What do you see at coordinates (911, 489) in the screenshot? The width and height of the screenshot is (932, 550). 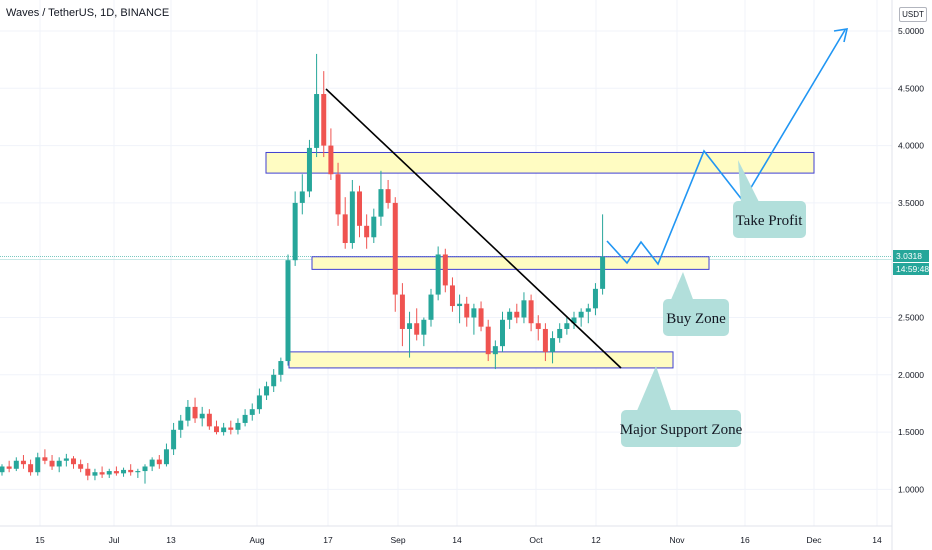 I see `price-tick-label: 1.0000` at bounding box center [911, 489].